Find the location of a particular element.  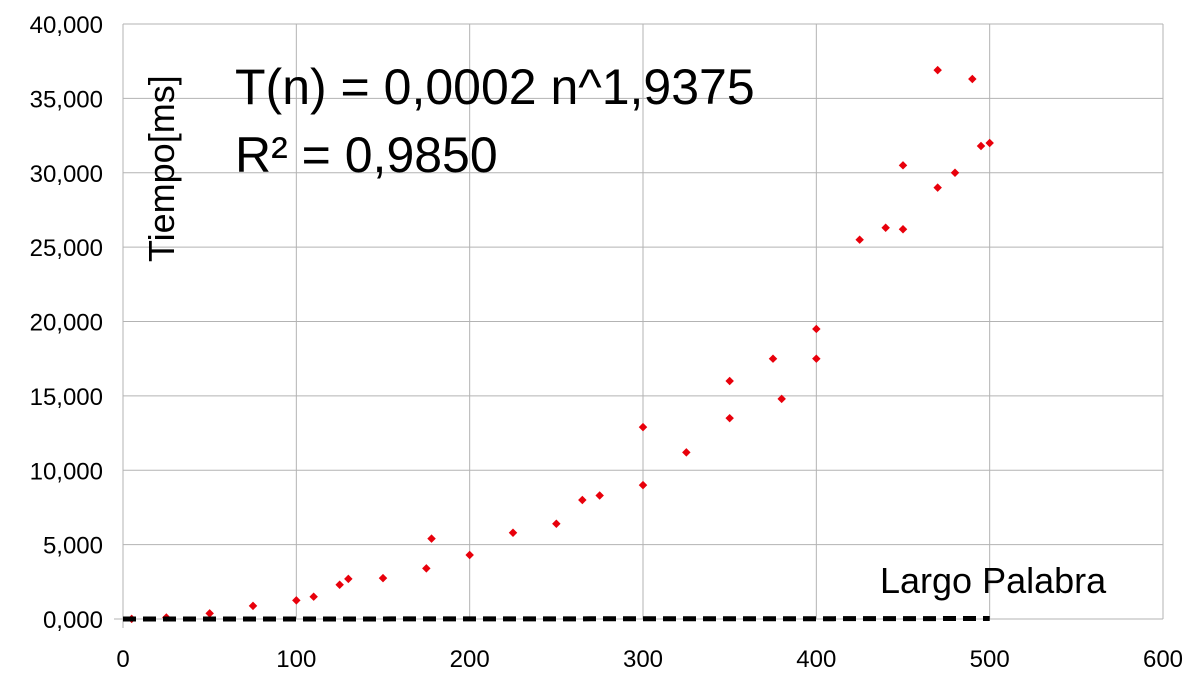

y-axis-title: Tiempo[ms] is located at coordinates (161, 168).